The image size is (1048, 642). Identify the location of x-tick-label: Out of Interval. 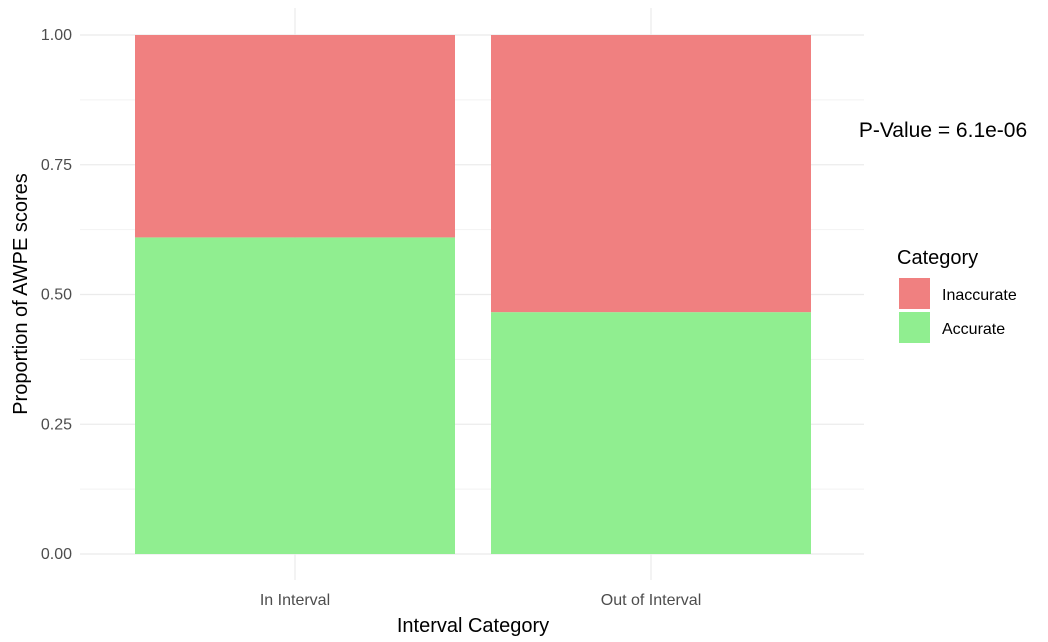
(651, 600).